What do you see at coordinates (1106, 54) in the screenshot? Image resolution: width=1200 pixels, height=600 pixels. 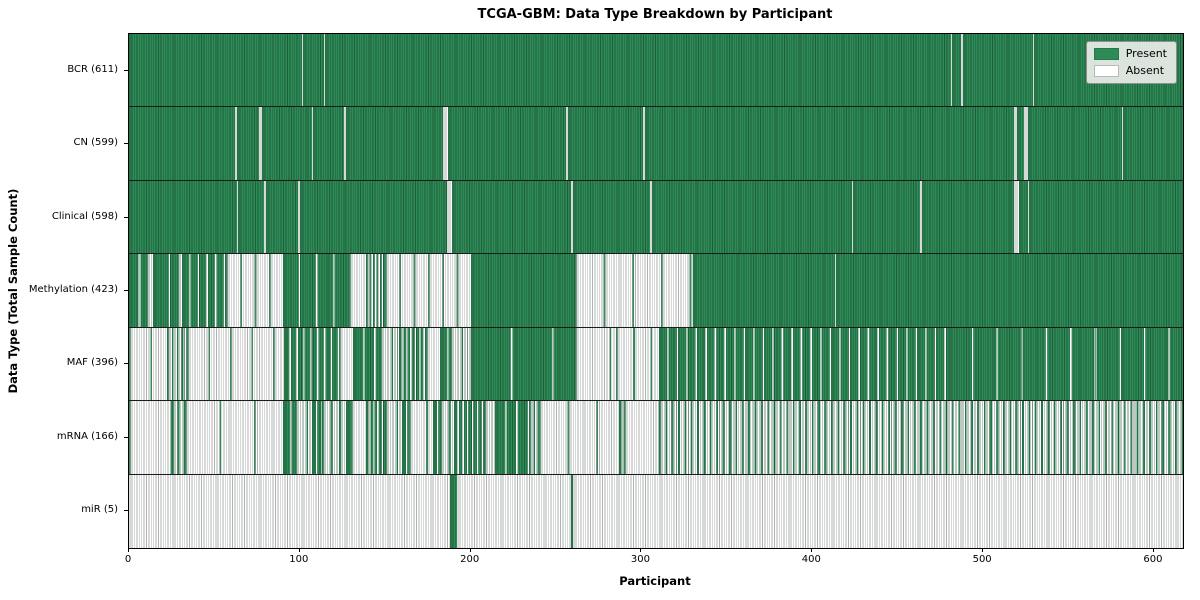 I see `legend-swatch-present` at bounding box center [1106, 54].